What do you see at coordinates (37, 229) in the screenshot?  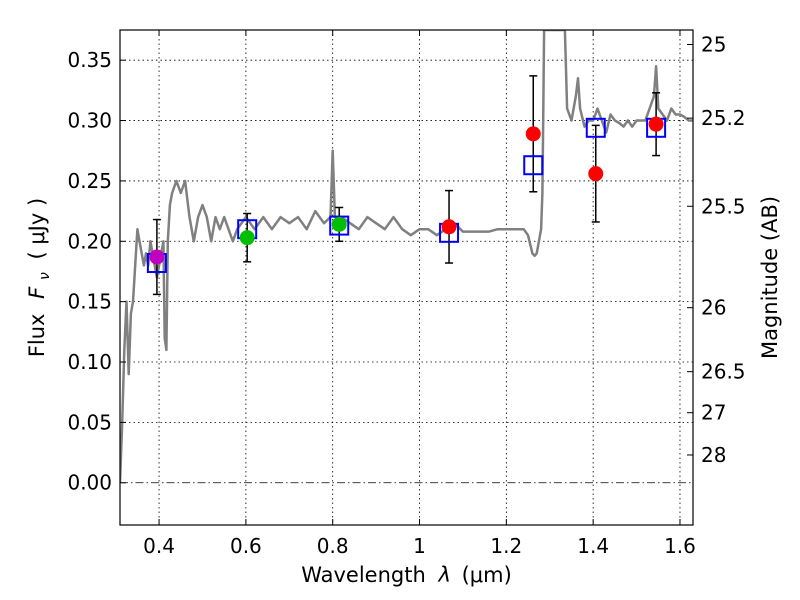 I see `y-axis-label-unit: ( μJy )` at bounding box center [37, 229].